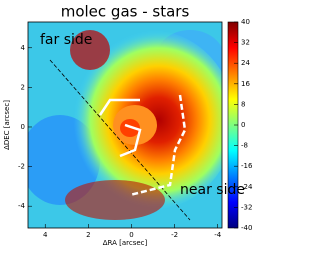  Describe the element at coordinates (125, 243) in the screenshot. I see `x-axis-label: ΔRA [arcsec]` at that location.